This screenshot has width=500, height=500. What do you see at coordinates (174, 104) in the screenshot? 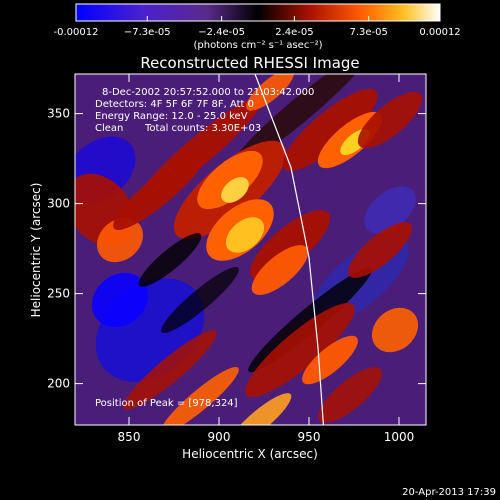
I see `annotation-detectors: Detectors: 4F 5F 6F 7F 8F, Att 0` at bounding box center [174, 104].